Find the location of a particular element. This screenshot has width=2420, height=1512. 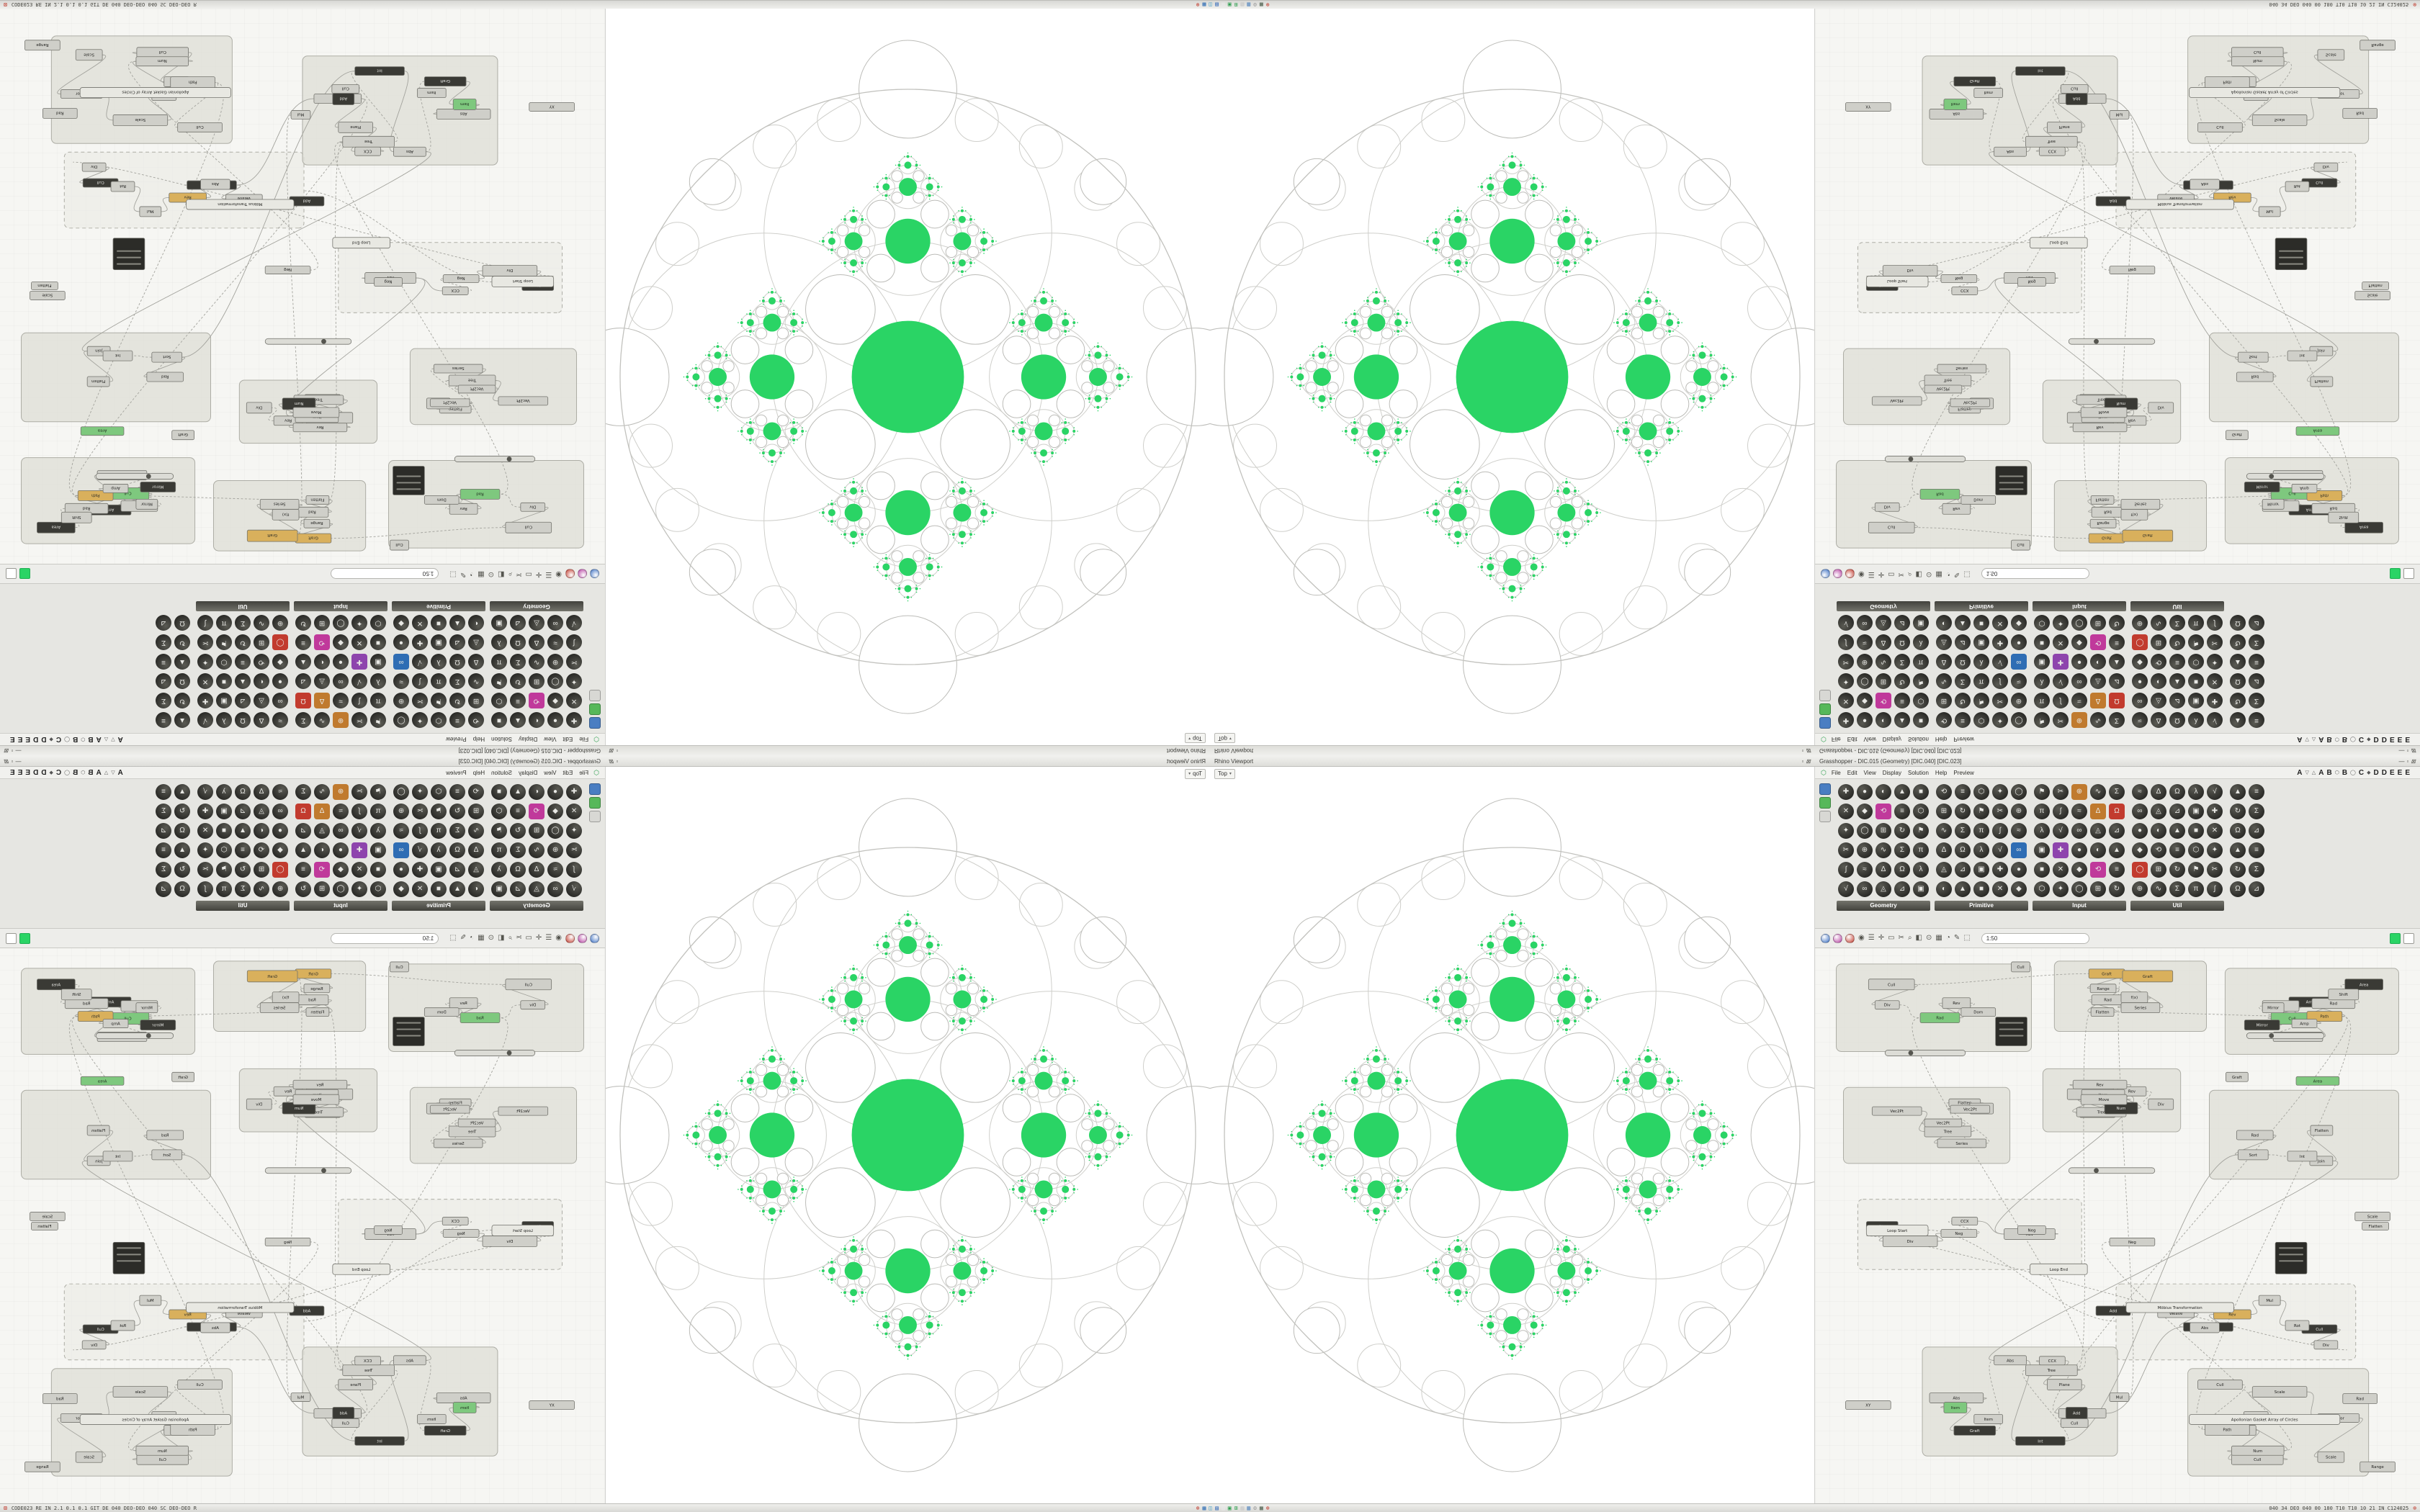

canvas-tool-icon: ☰ is located at coordinates (1871, 938).